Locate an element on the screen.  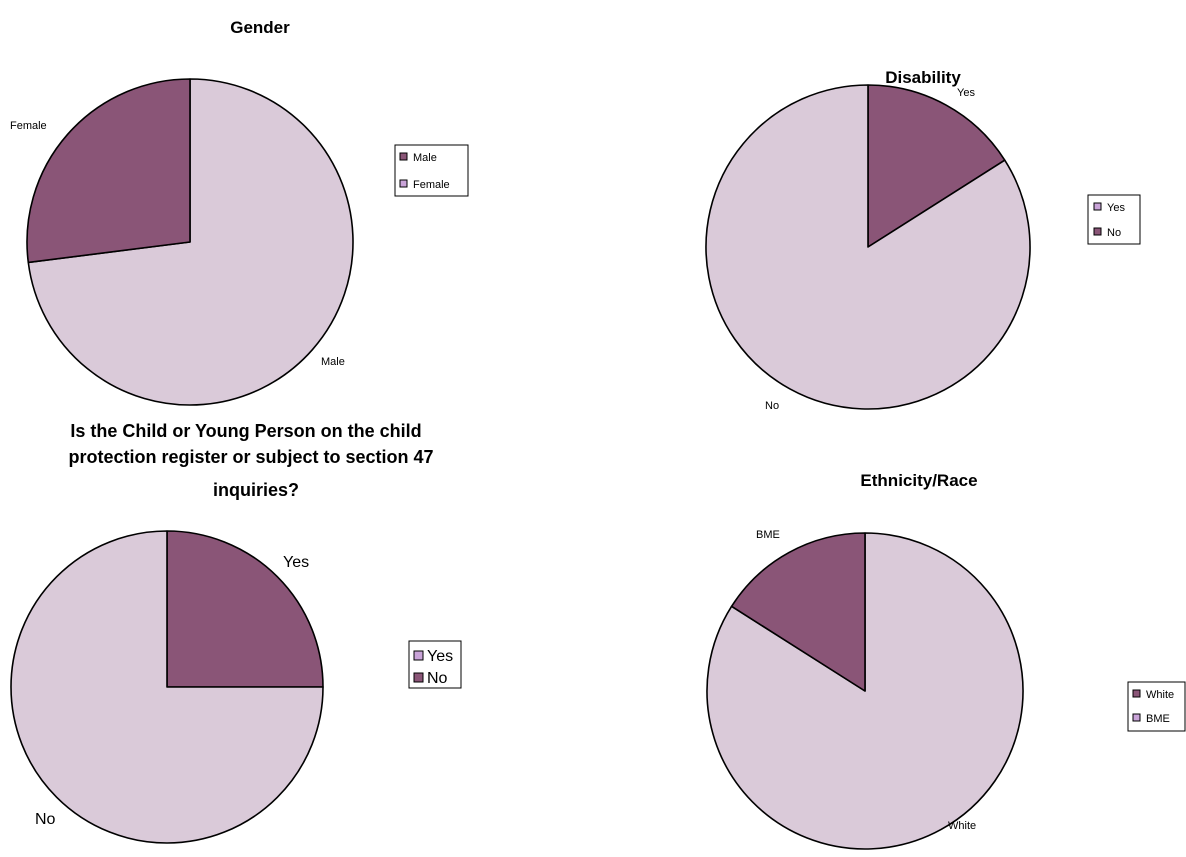
disability-chart-title: Disability is located at coordinates (923, 77).